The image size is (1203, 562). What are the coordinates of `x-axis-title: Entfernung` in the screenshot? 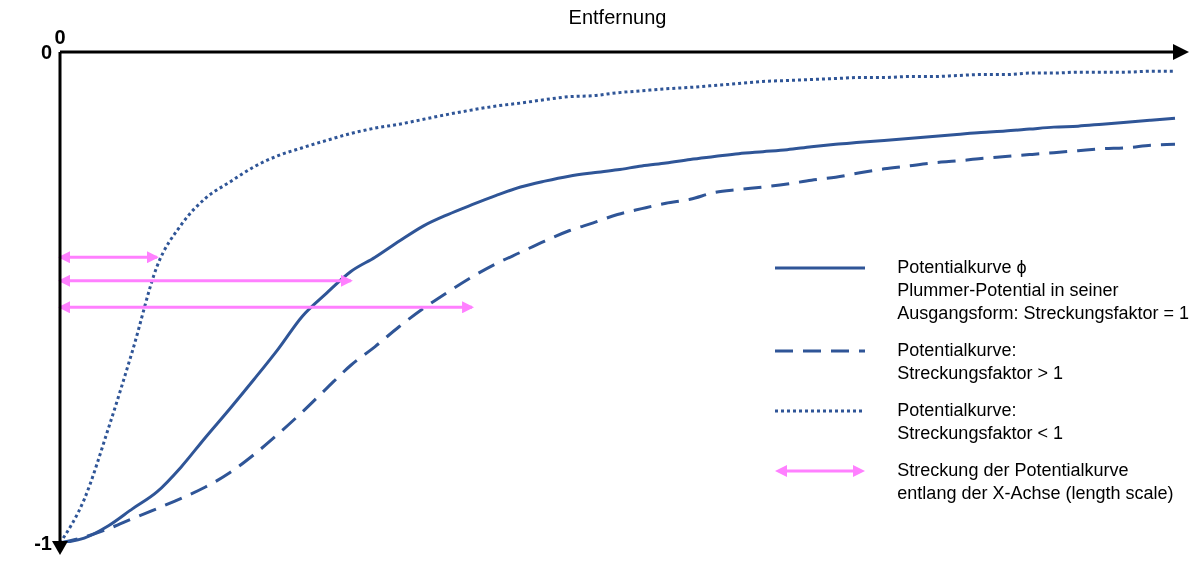 It's located at (617, 17).